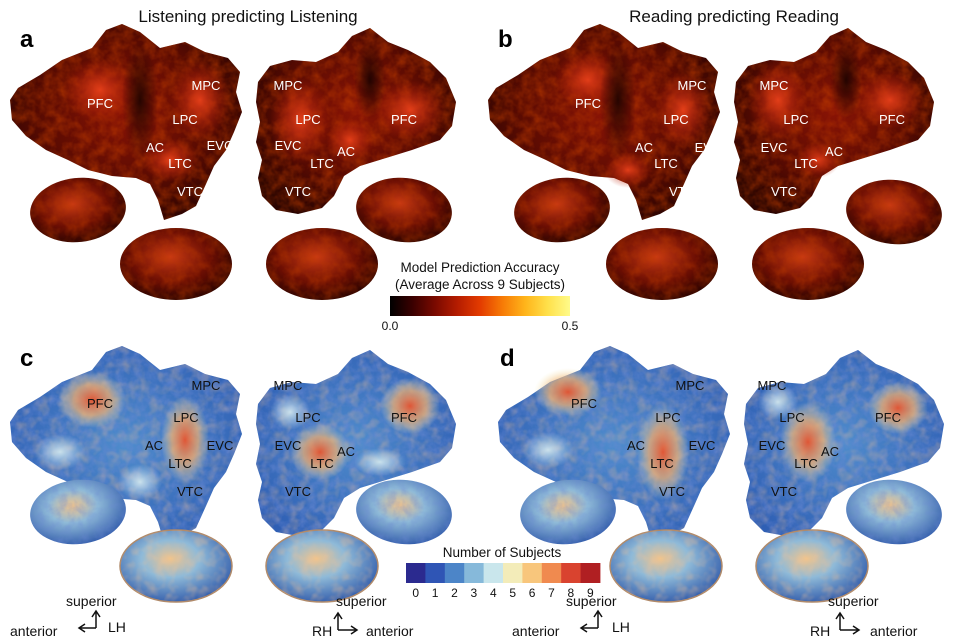 The height and width of the screenshot is (642, 960). Describe the element at coordinates (27, 39) in the screenshot. I see `panel-label-a: a` at that location.